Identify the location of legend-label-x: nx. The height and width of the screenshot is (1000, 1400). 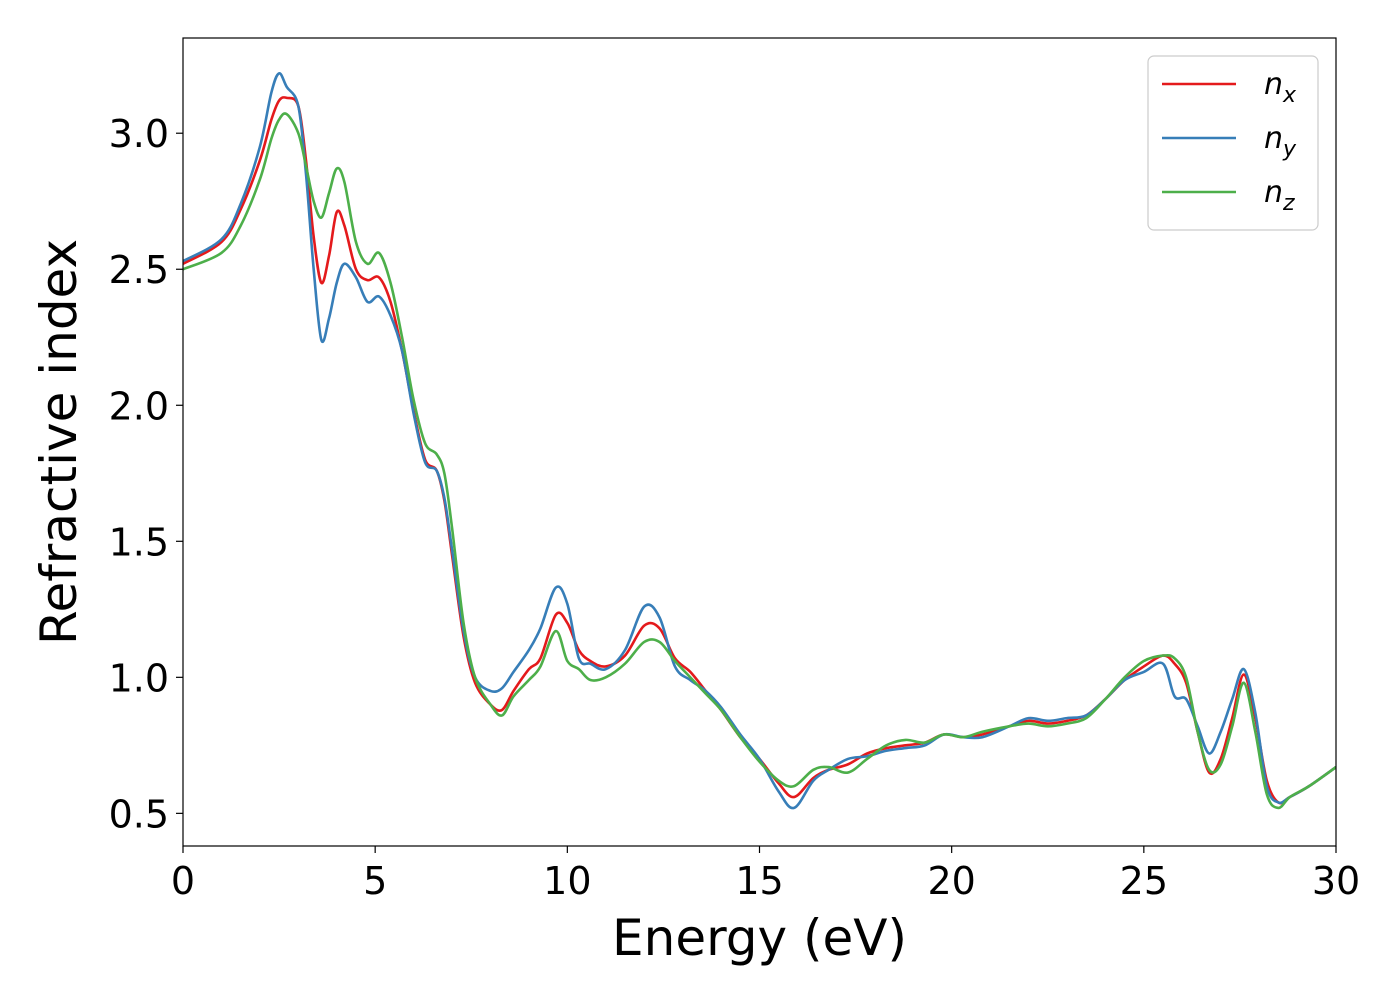
(1280, 87).